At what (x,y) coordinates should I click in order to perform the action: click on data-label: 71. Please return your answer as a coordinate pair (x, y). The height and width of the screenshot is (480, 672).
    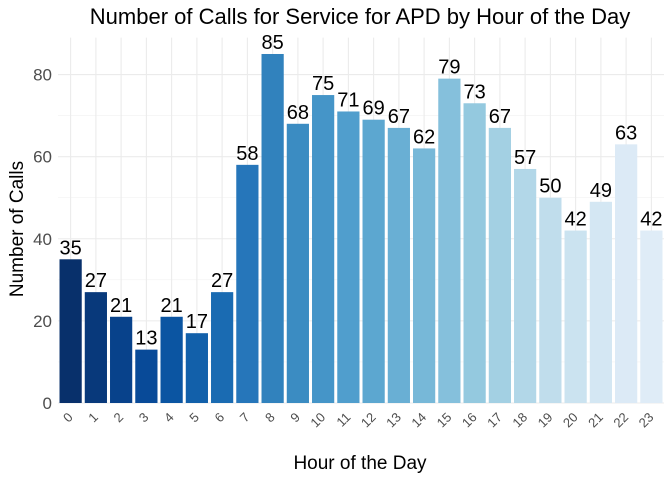
    Looking at the image, I should click on (348, 100).